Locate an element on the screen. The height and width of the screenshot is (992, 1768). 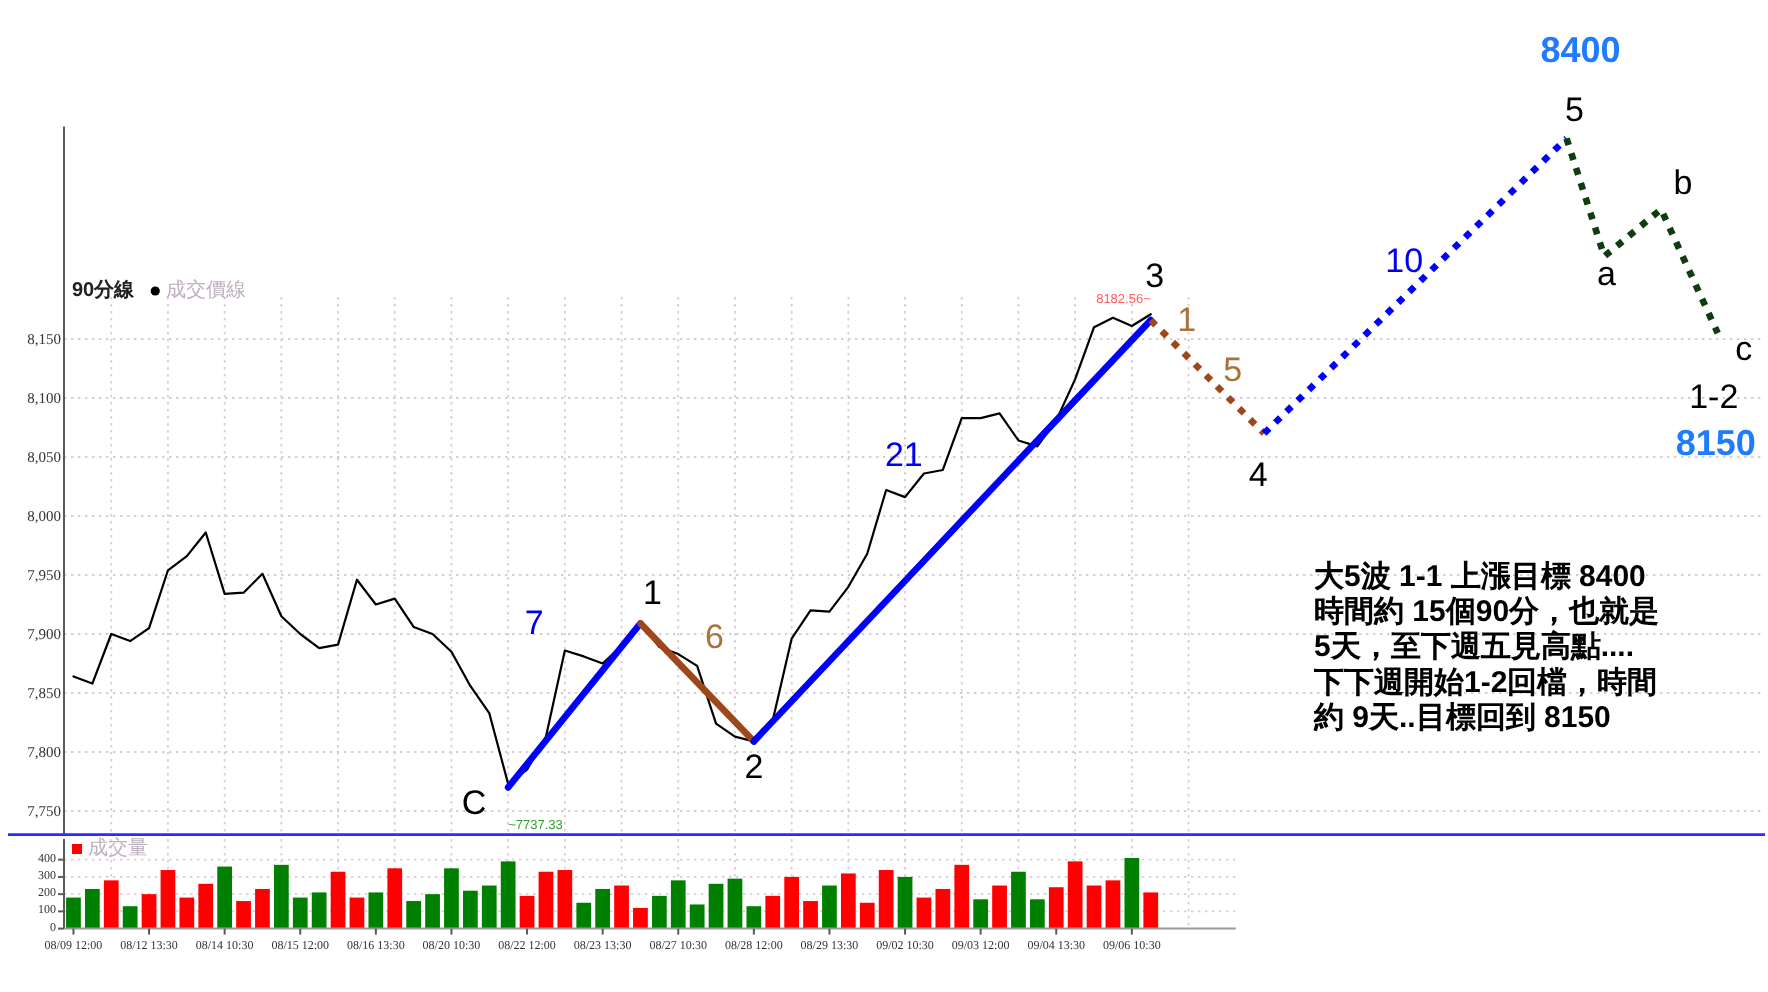
annotation: 約 9天..目標回到 8150 is located at coordinates (1461, 717).